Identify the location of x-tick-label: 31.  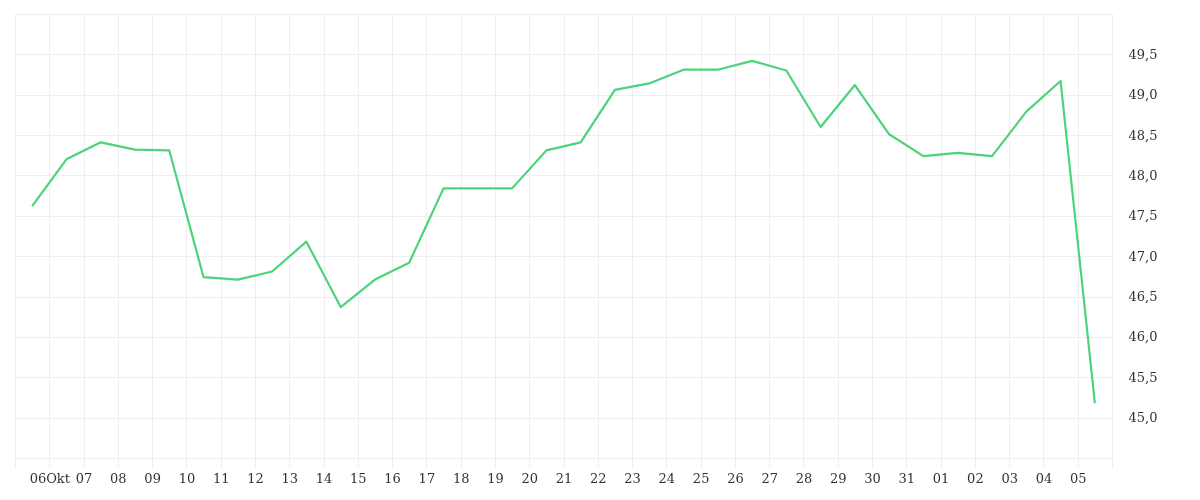
(907, 478).